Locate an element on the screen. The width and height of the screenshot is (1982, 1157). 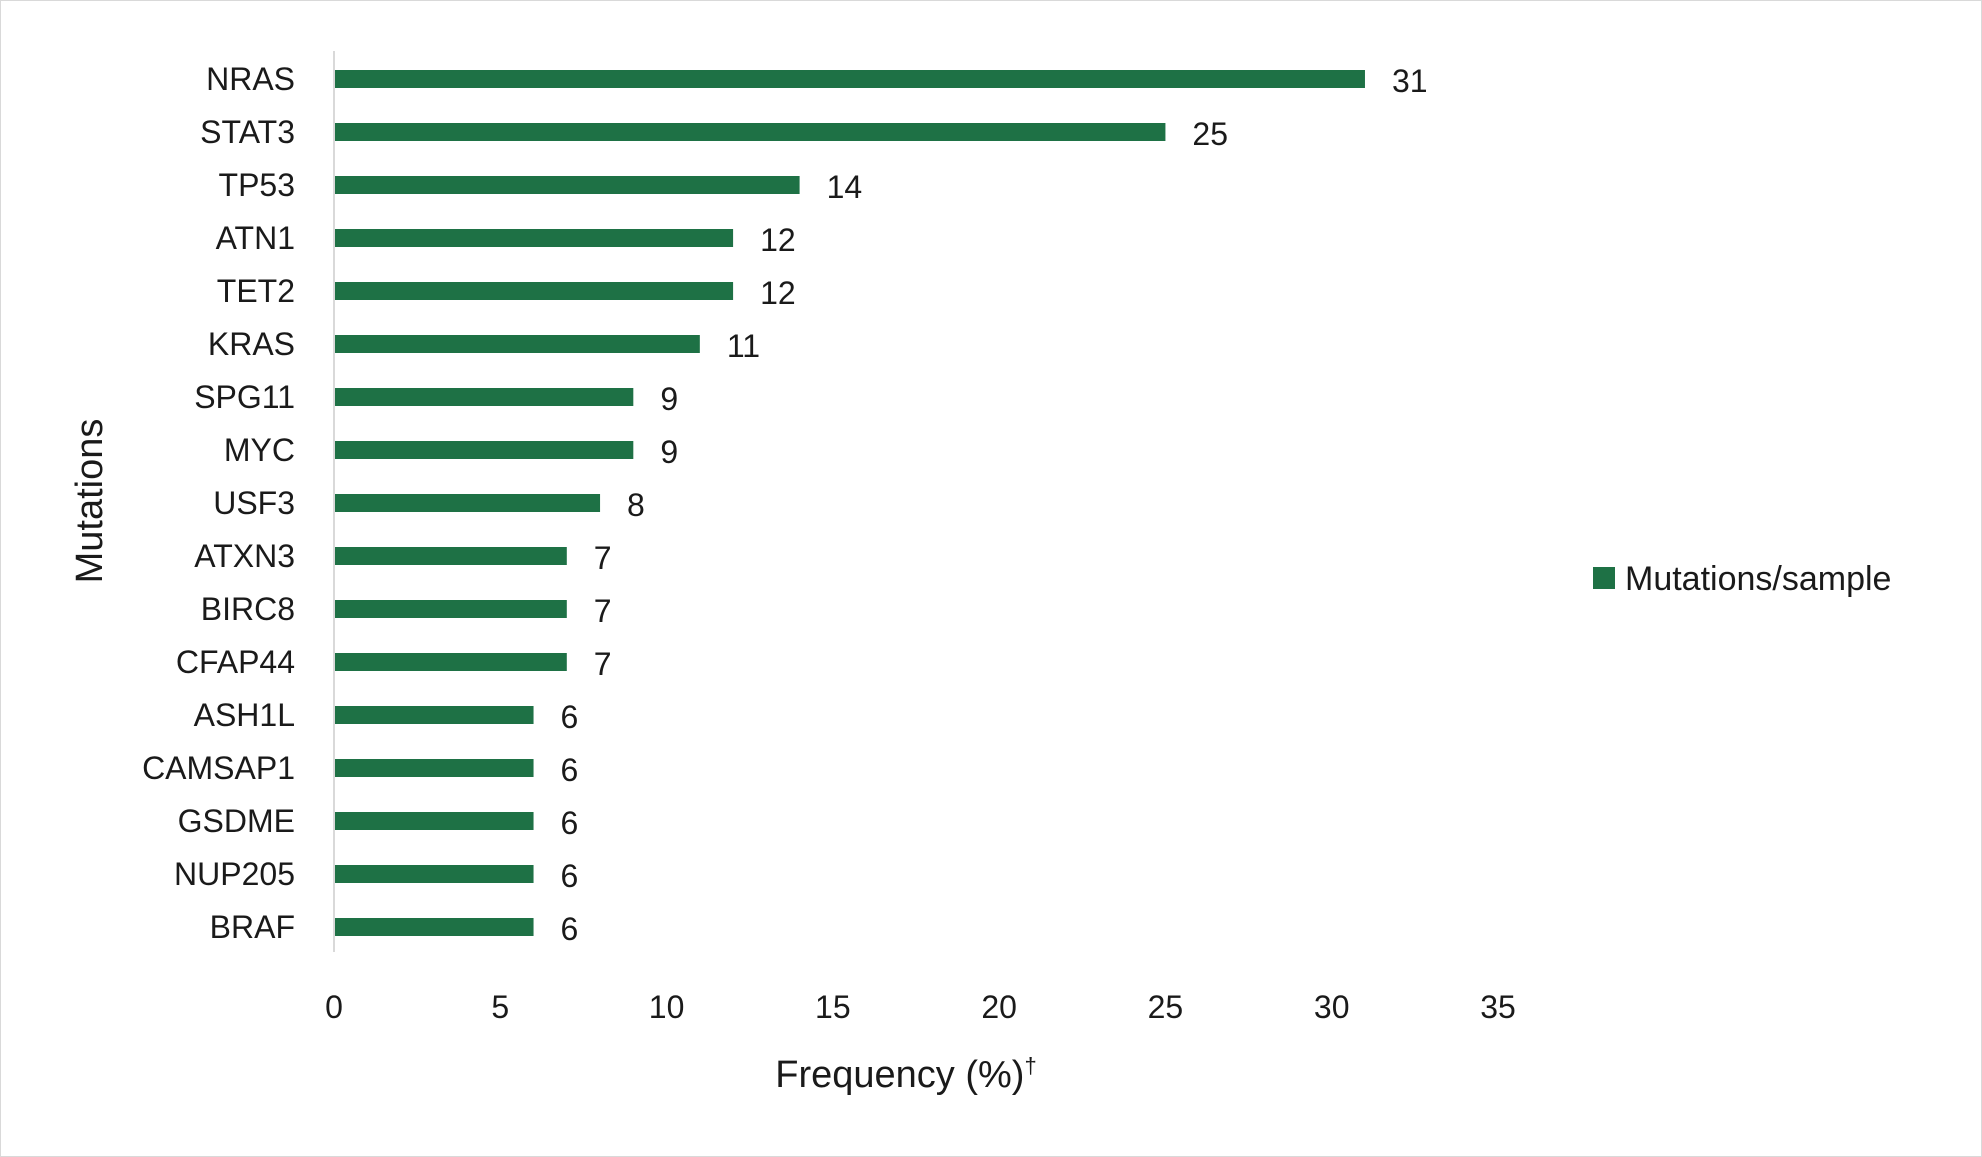
x-tick-label: 35 is located at coordinates (1498, 1007).